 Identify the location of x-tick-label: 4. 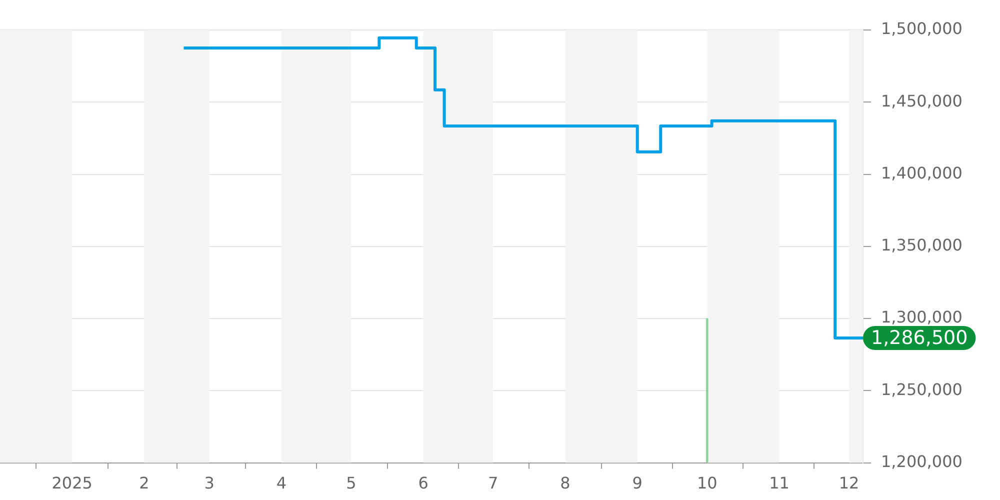
(281, 483).